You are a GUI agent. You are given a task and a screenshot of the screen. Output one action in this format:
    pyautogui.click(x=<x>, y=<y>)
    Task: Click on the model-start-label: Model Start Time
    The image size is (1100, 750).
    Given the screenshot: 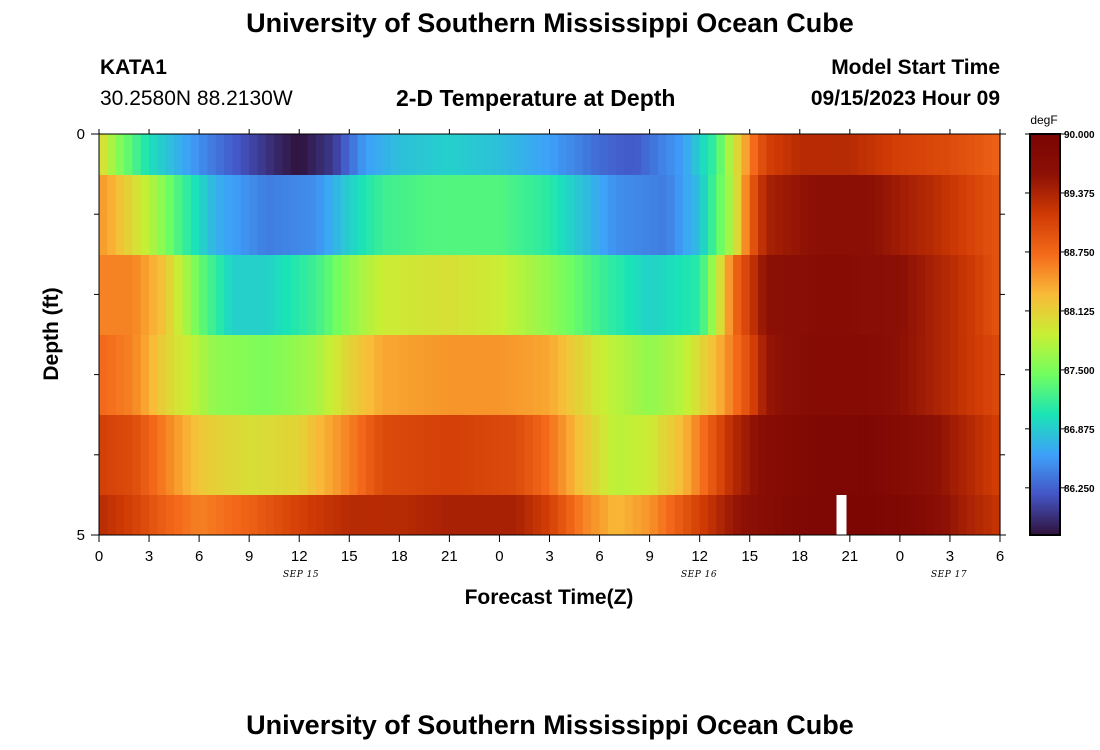 What is the action you would take?
    pyautogui.click(x=915, y=67)
    